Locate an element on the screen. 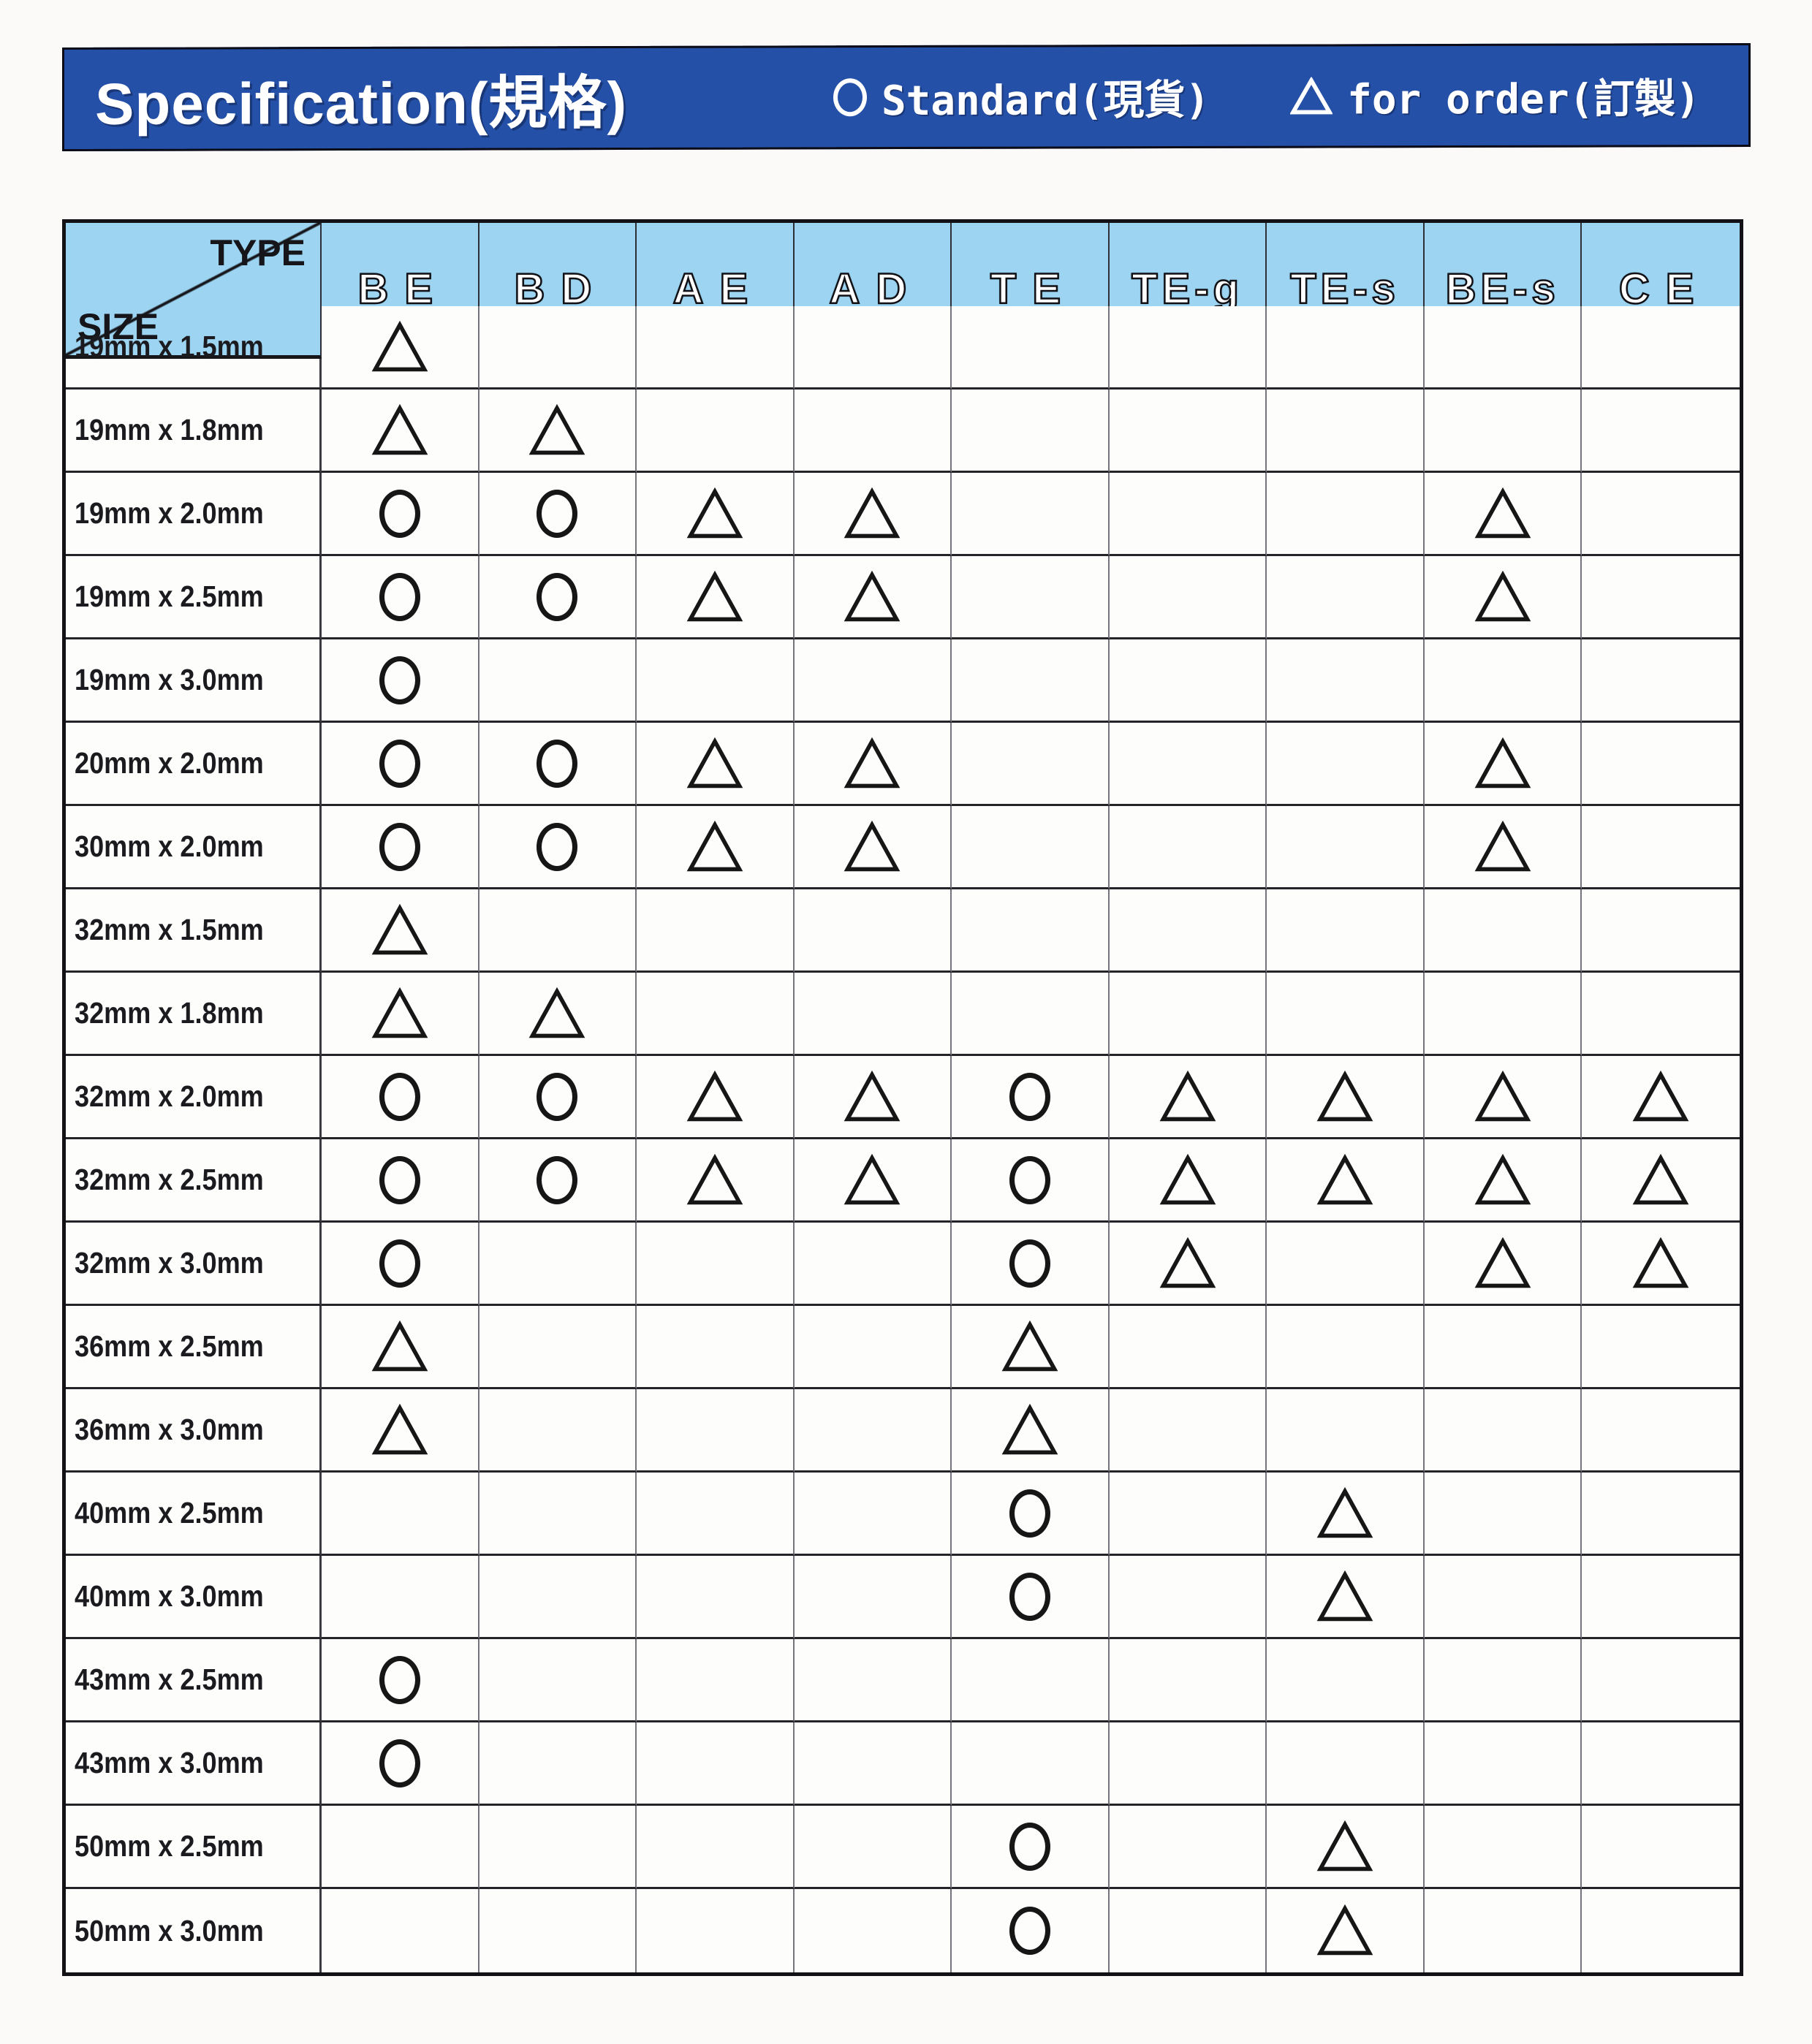 The image size is (1812, 2044). spec-cell-50mmx2.5mm-BE-s is located at coordinates (1503, 1847).